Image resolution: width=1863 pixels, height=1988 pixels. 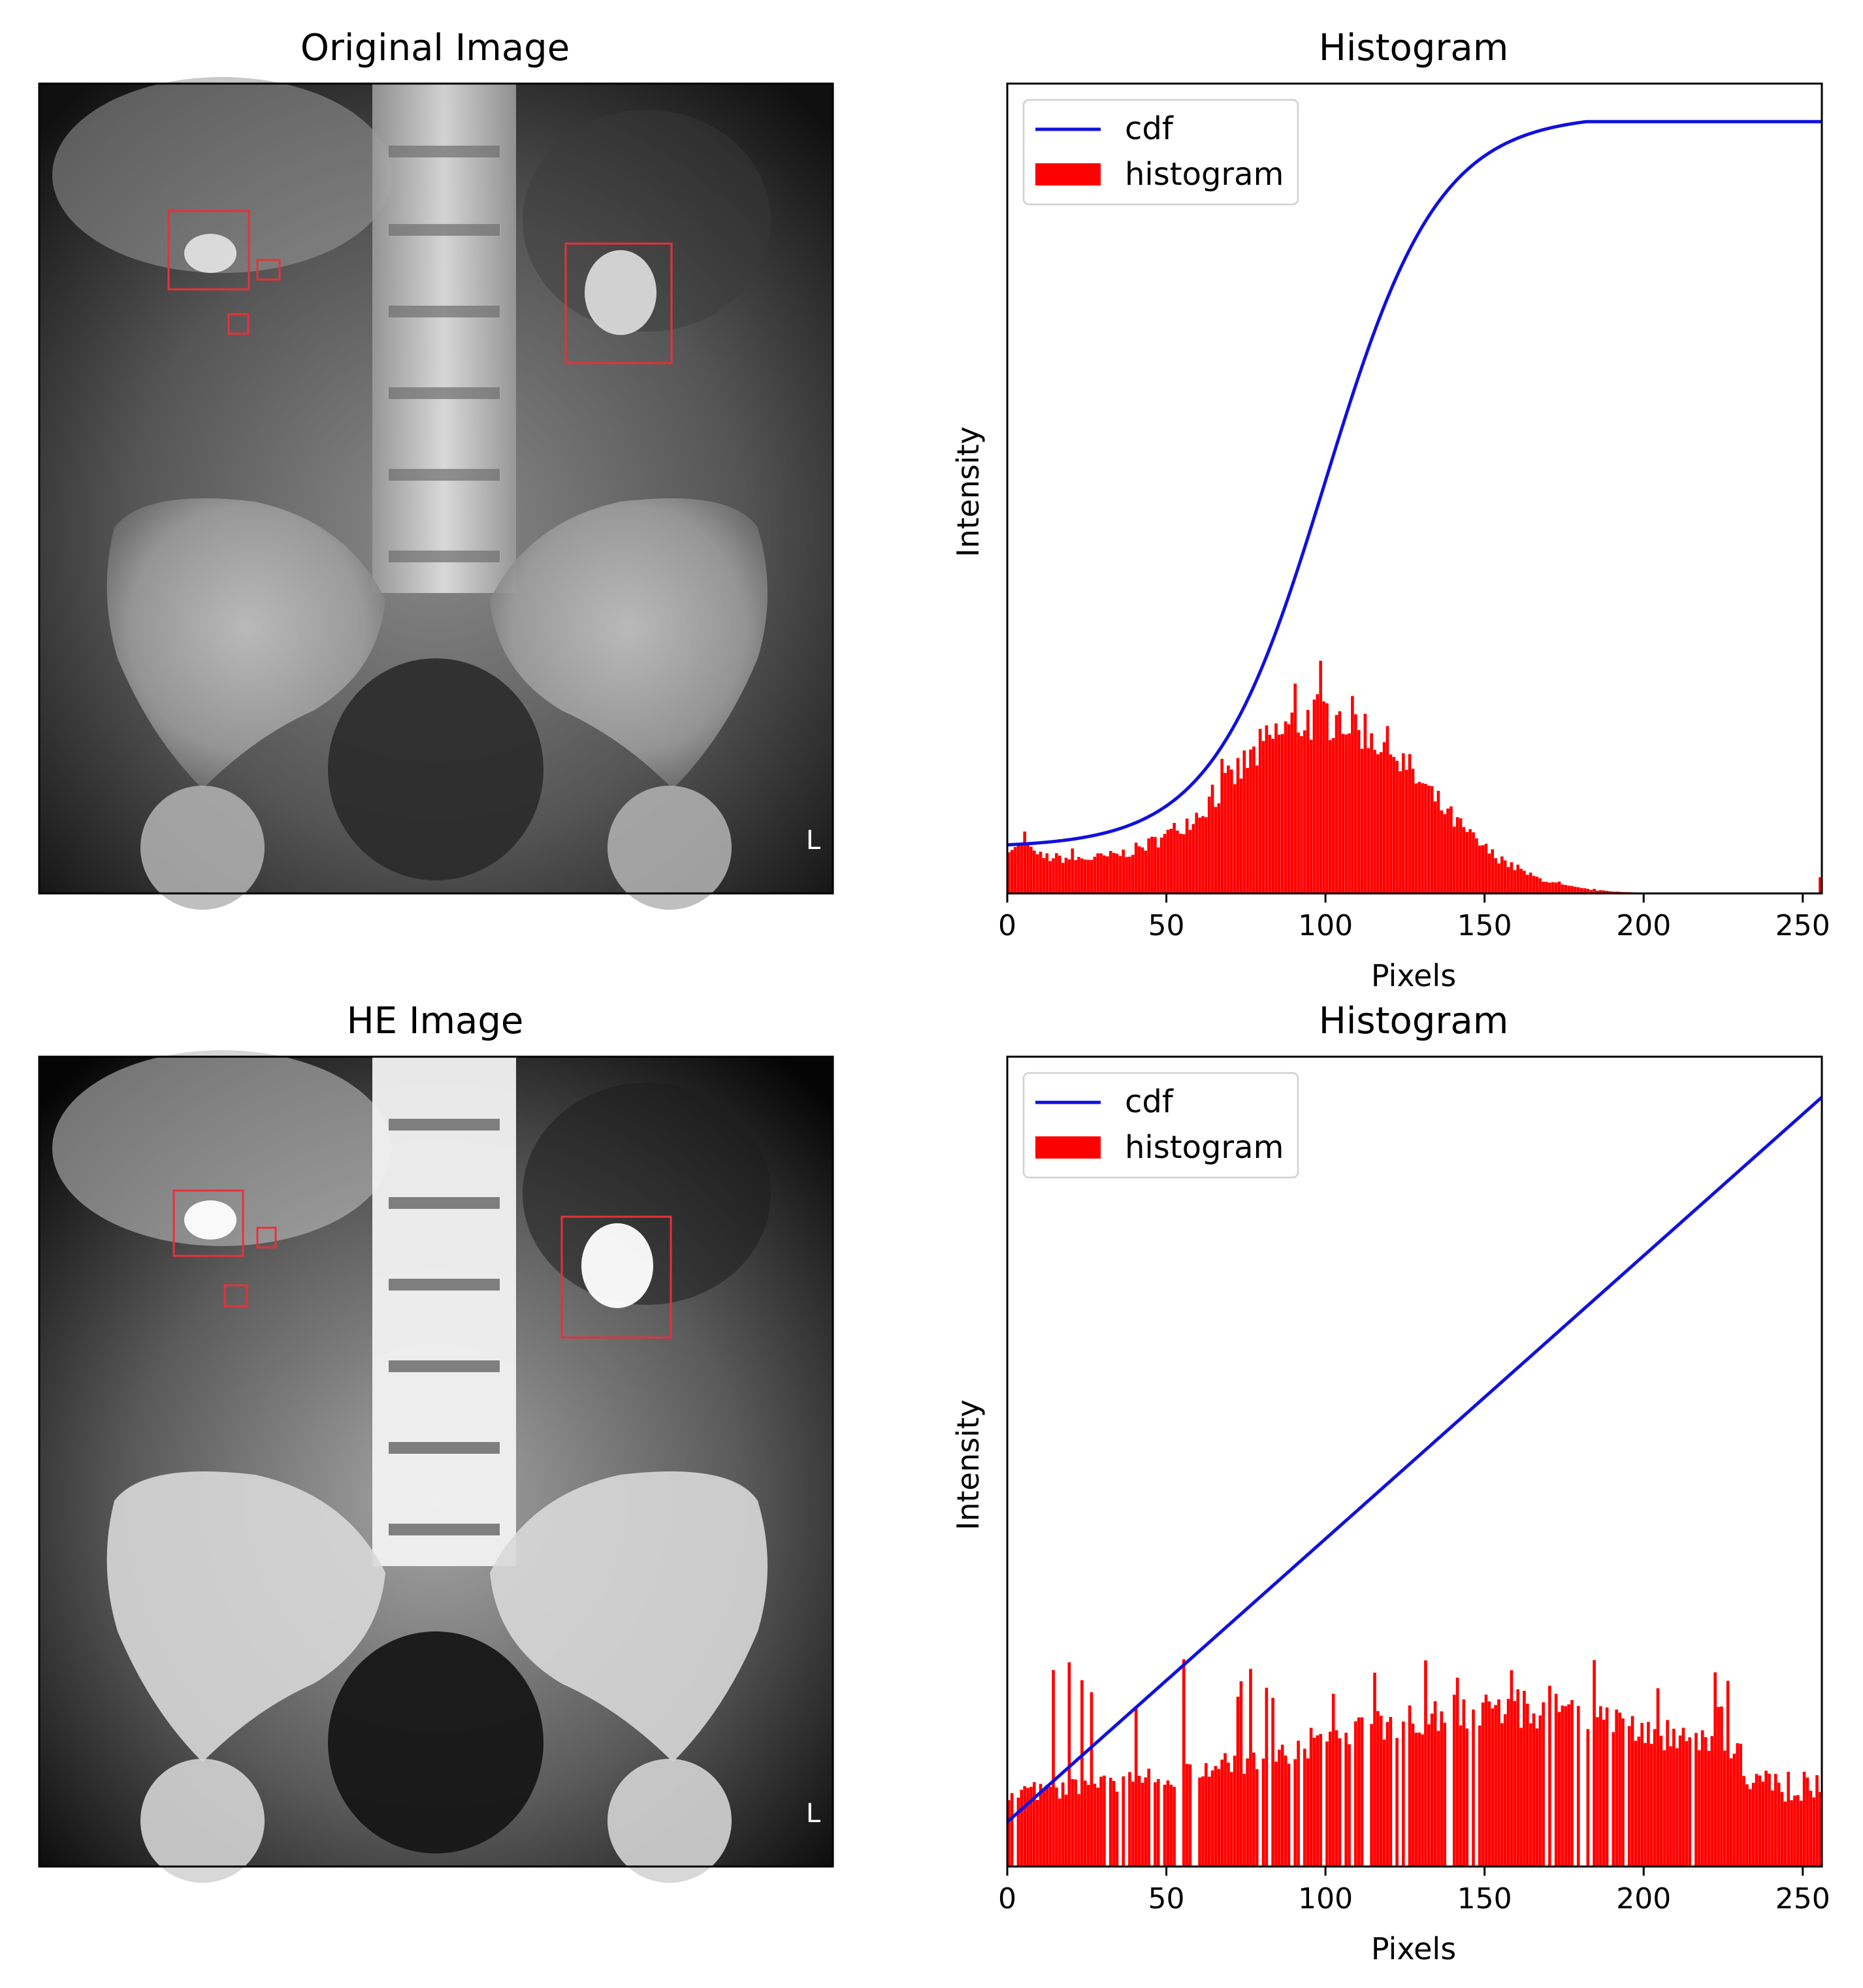 I want to click on original-image-title: Original Image, so click(x=435, y=48).